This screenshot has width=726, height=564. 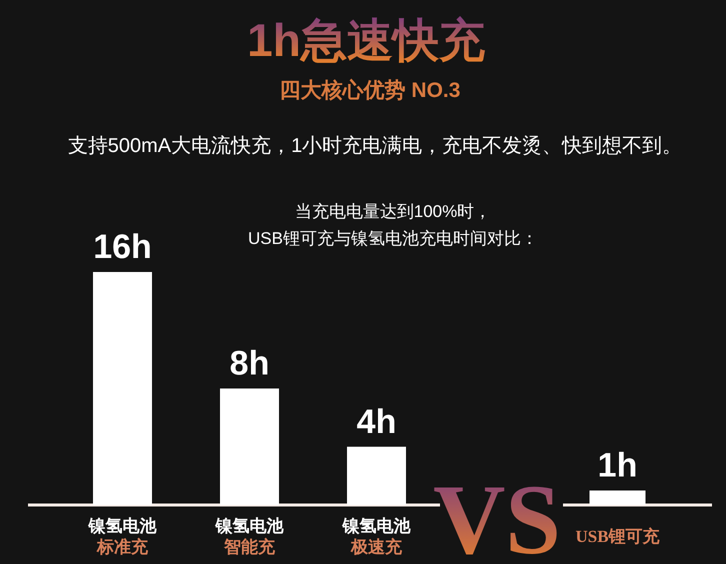 I want to click on chart-title: 1h急速快充, so click(x=366, y=40).